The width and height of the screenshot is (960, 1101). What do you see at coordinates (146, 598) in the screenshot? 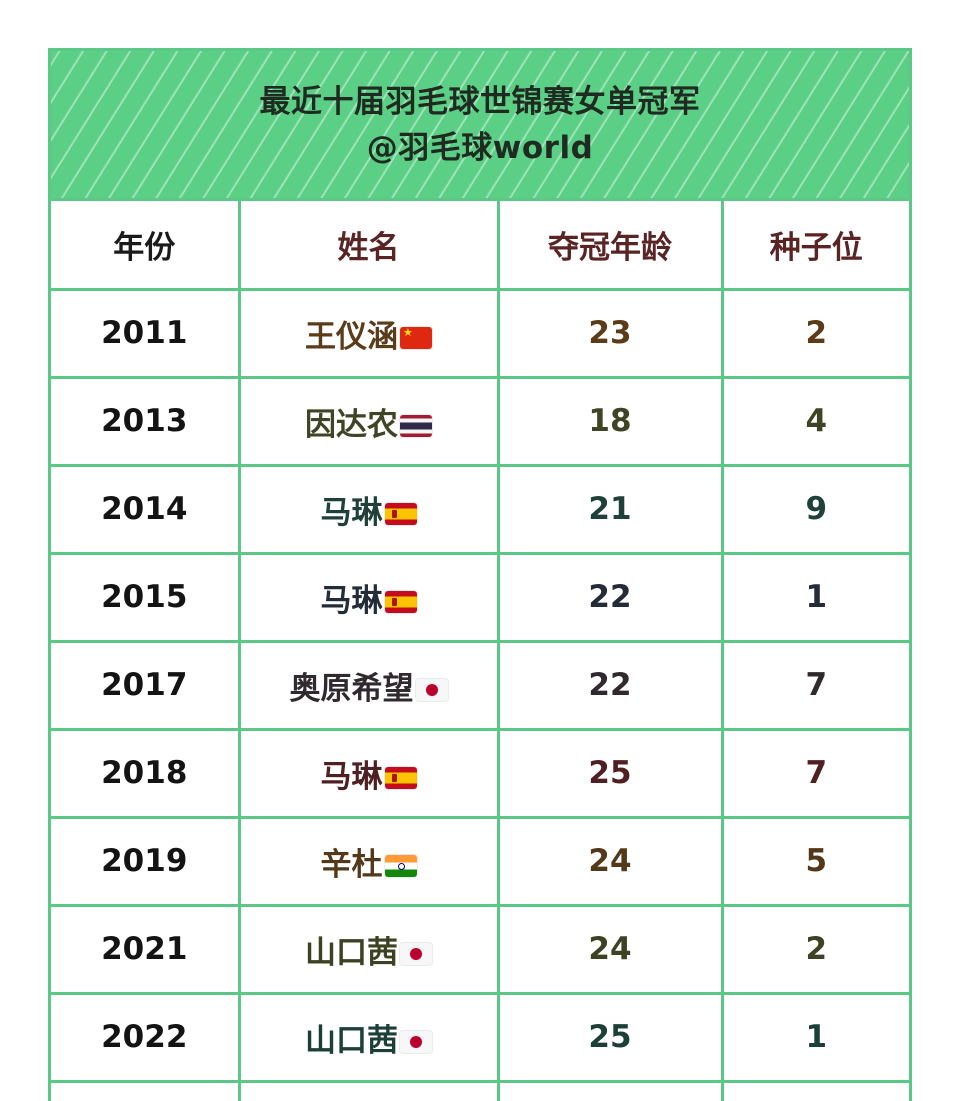
I see `year-cell: 2015` at bounding box center [146, 598].